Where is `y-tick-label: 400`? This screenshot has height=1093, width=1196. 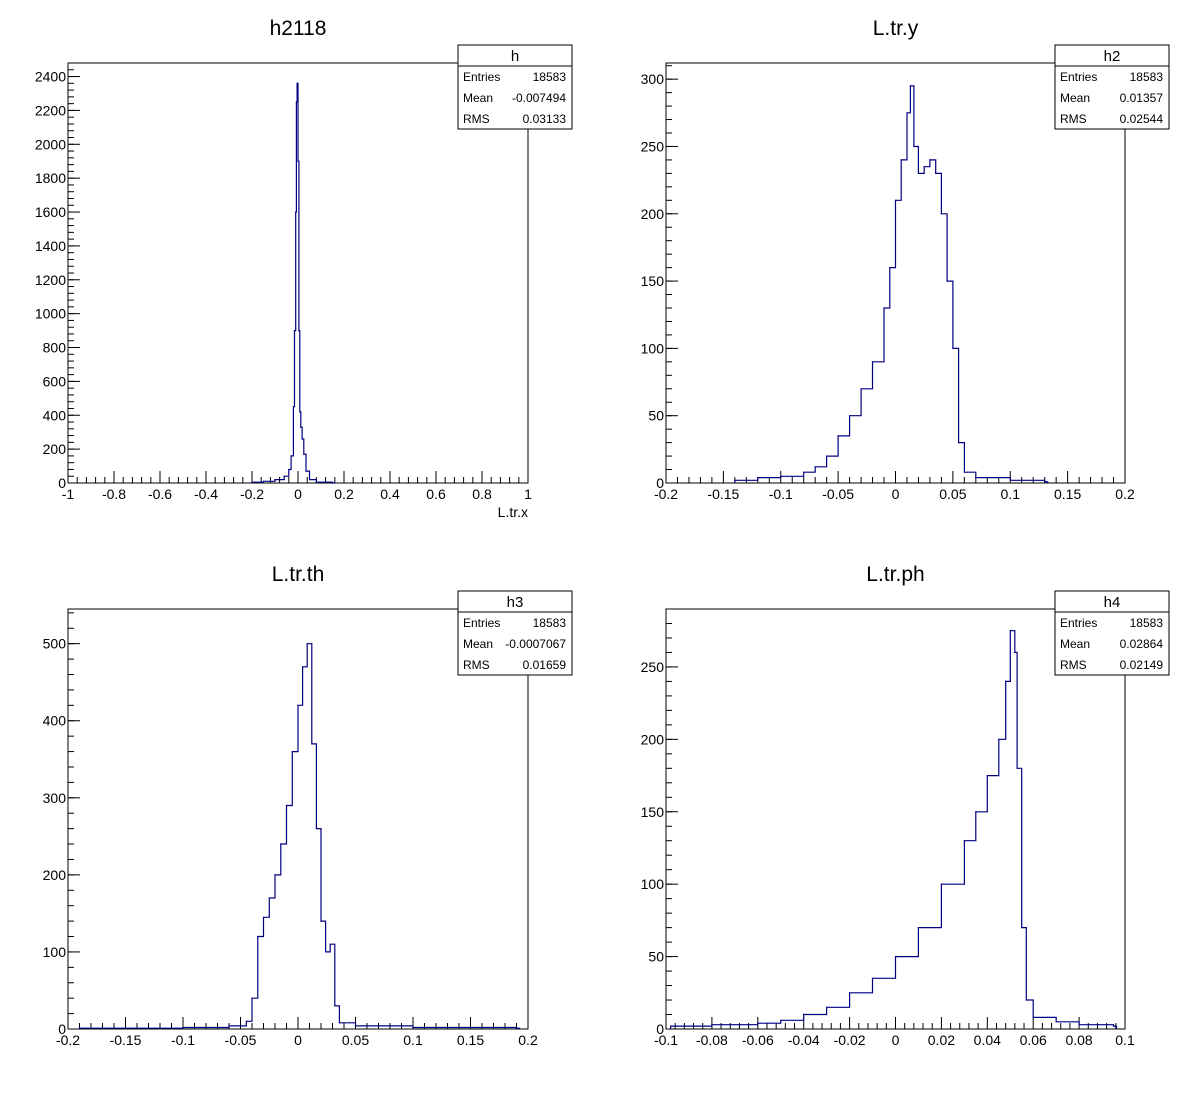 y-tick-label: 400 is located at coordinates (55, 721).